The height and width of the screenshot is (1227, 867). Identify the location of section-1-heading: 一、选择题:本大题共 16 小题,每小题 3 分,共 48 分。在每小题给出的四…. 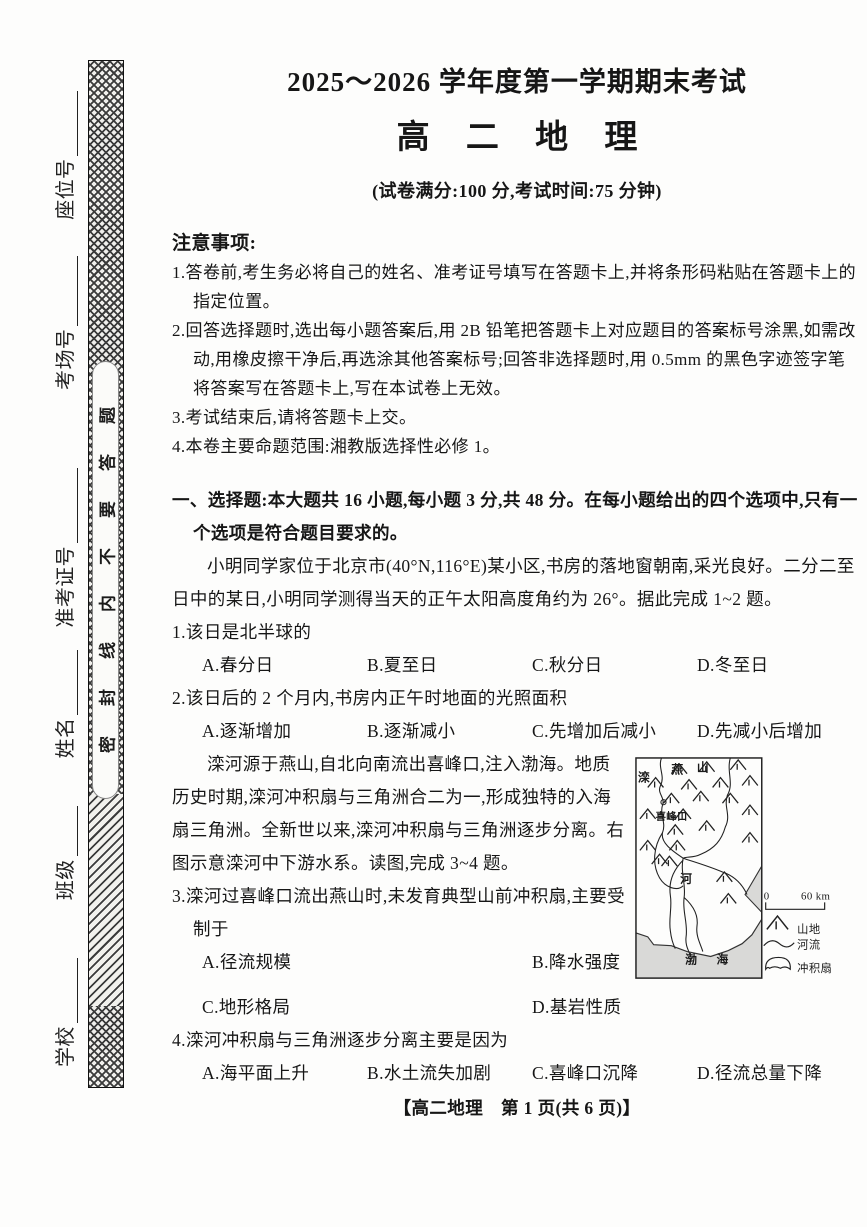
(515, 516).